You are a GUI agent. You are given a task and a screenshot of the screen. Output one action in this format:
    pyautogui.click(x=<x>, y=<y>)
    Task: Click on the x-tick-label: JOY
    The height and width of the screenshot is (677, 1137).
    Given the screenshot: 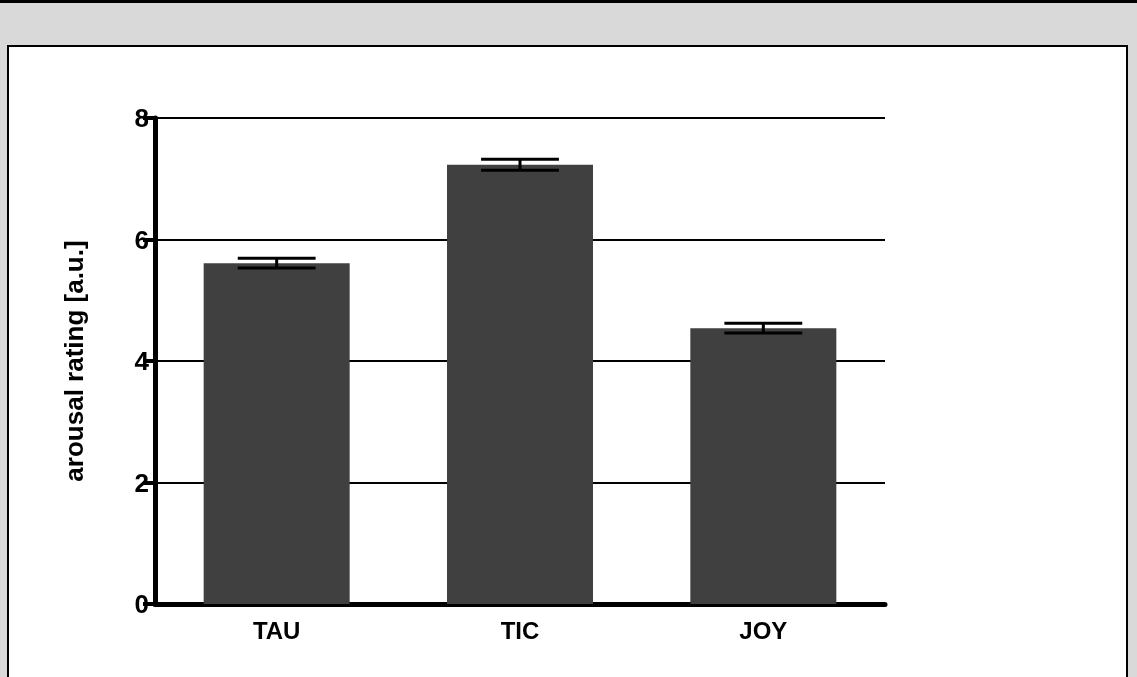 What is the action you would take?
    pyautogui.click(x=763, y=630)
    